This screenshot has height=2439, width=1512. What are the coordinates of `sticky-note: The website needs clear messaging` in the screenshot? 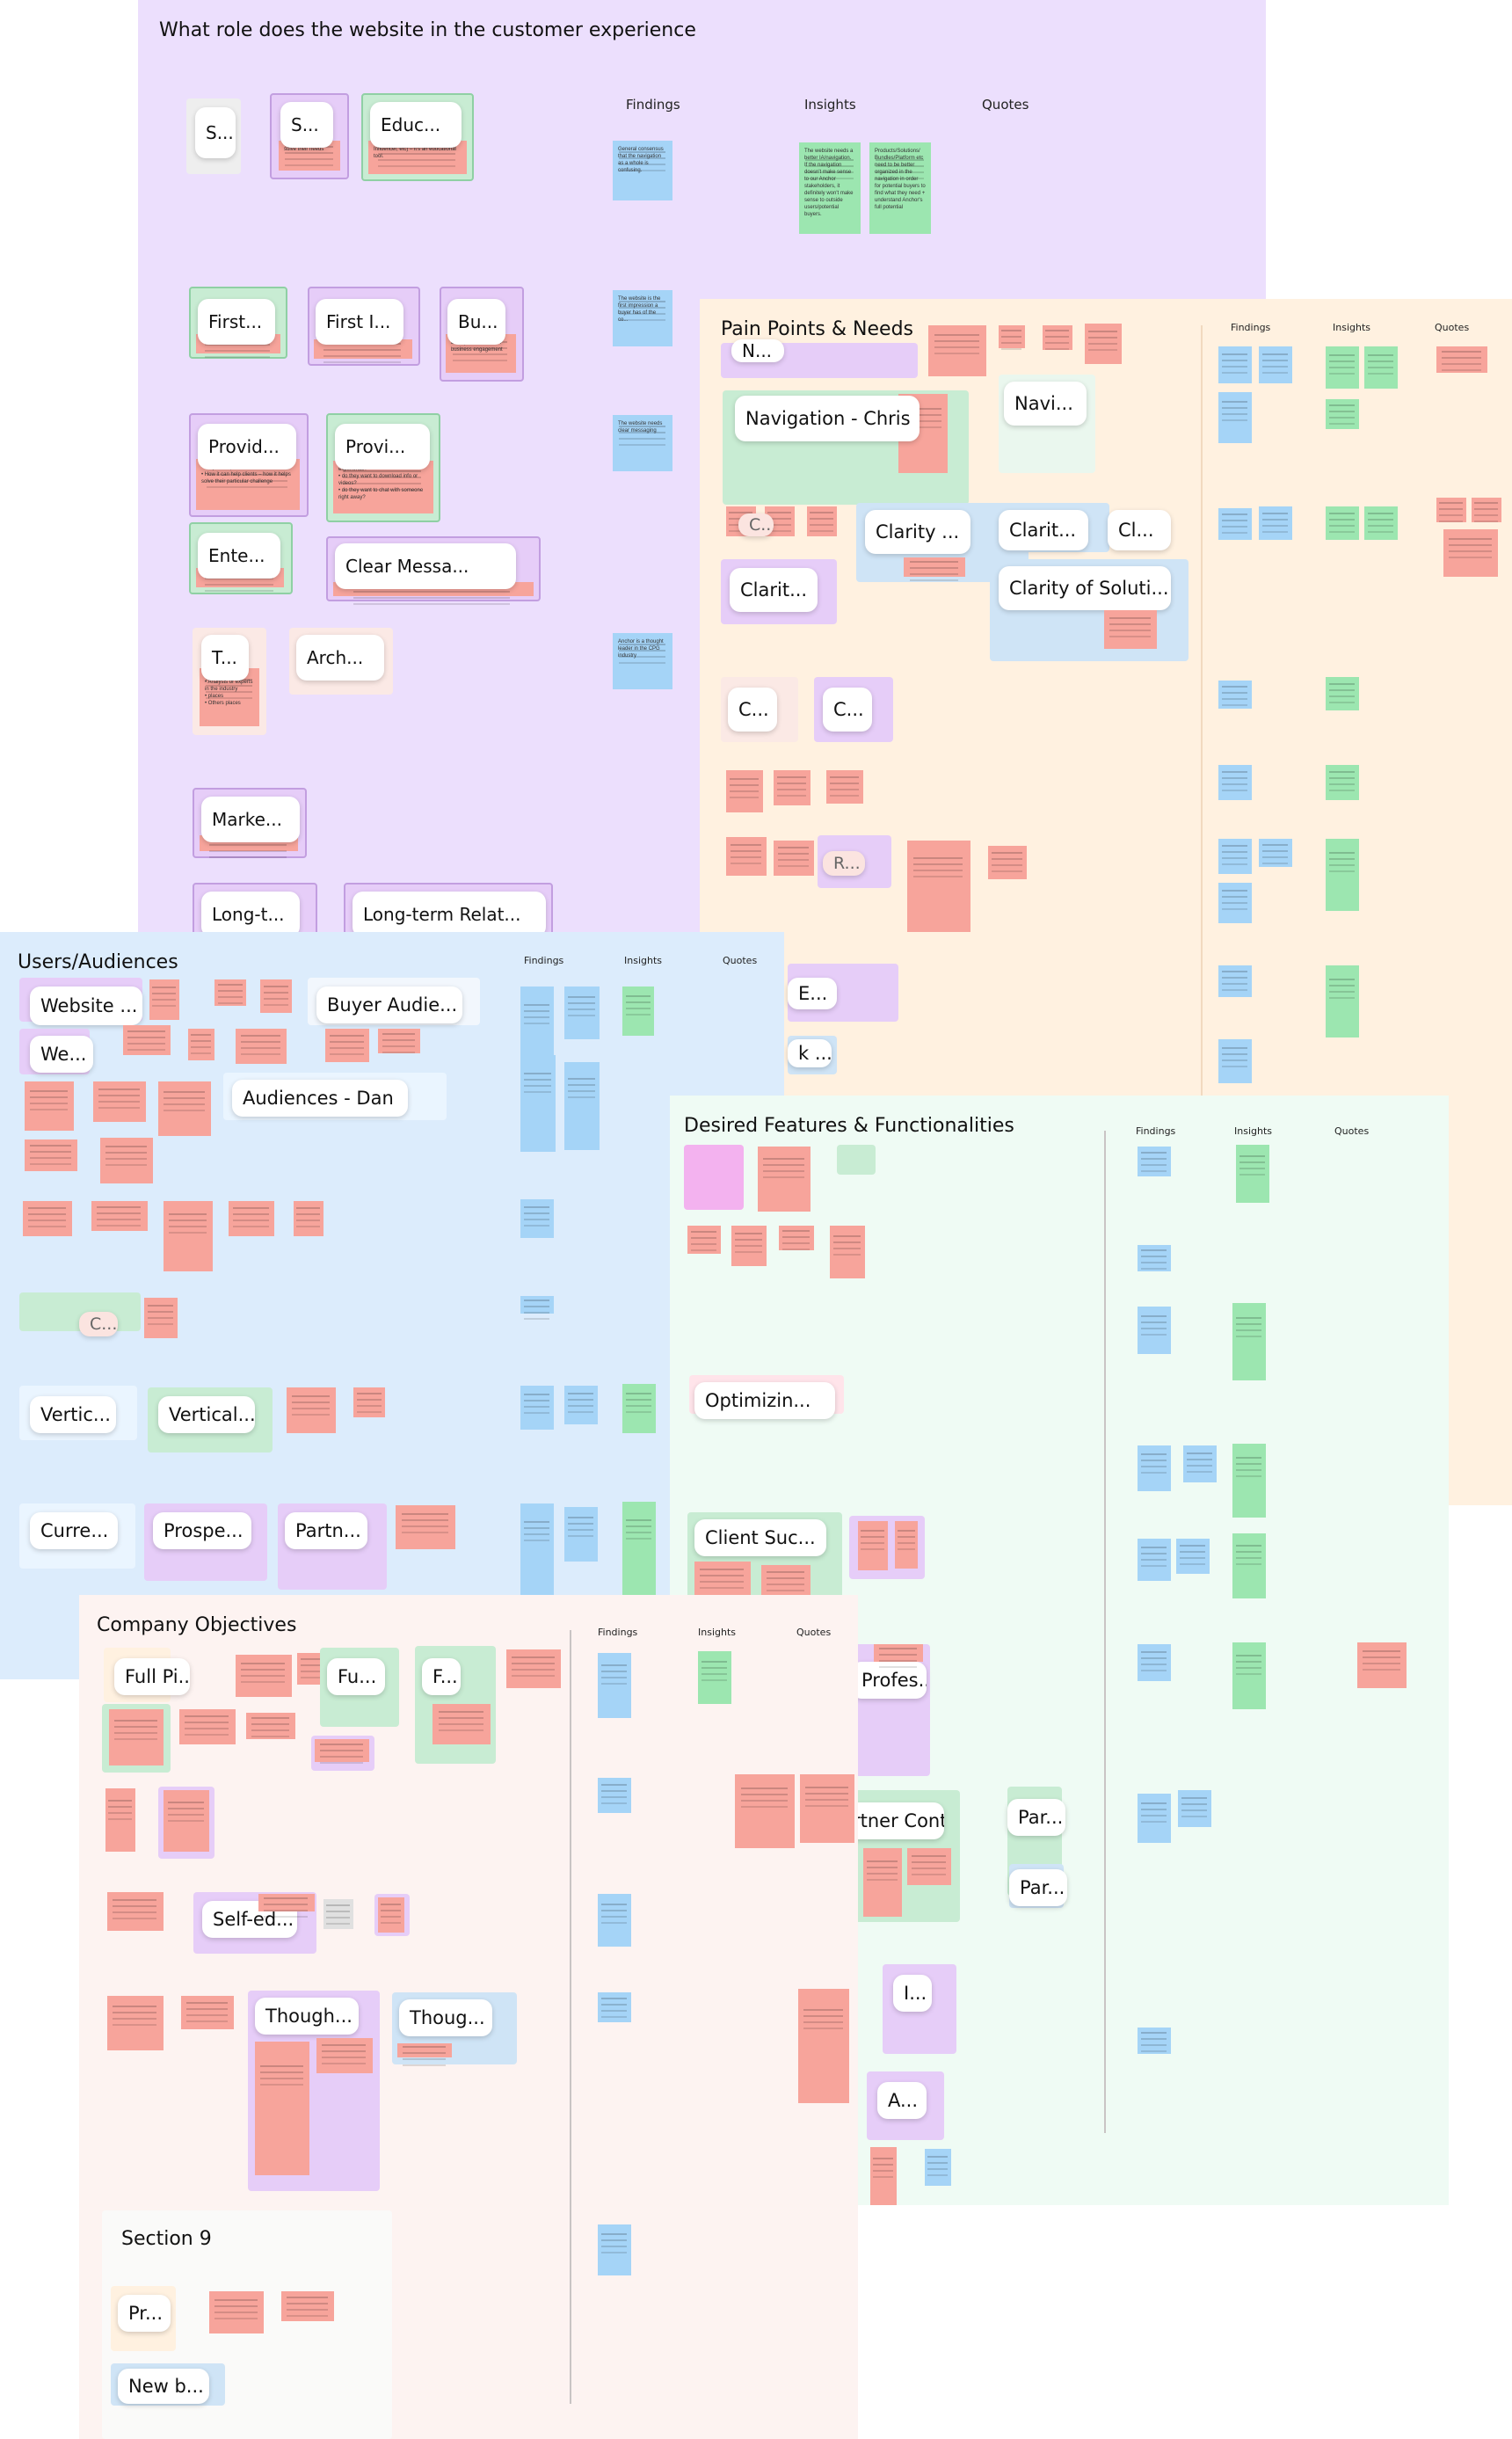 It's located at (643, 443).